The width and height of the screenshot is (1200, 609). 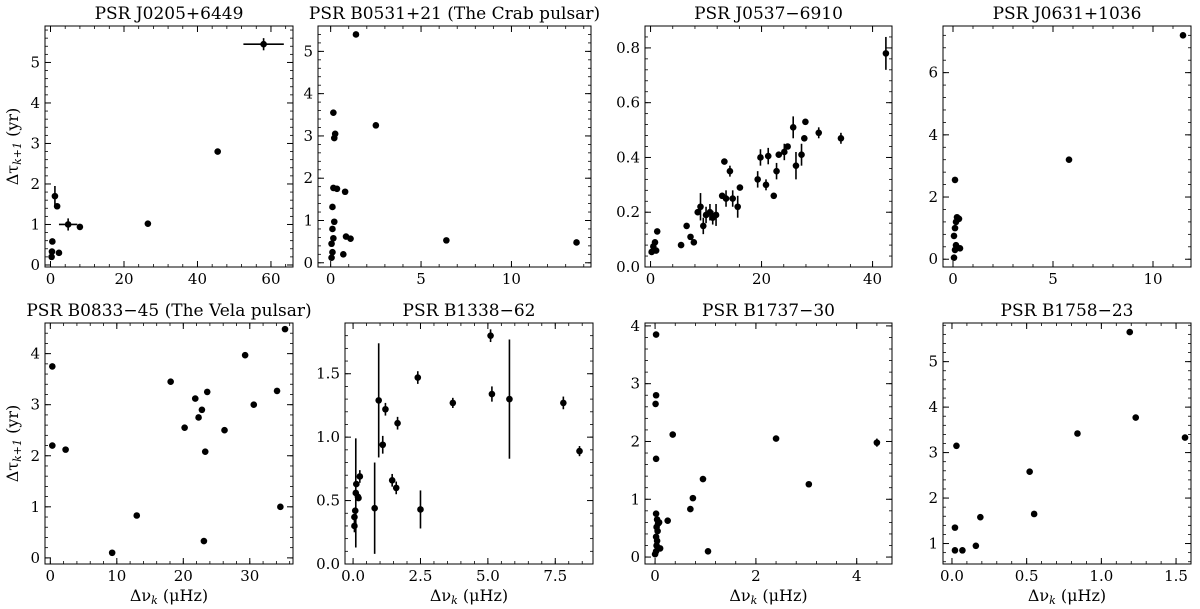 I want to click on y-tick-label: 0.5, so click(x=328, y=501).